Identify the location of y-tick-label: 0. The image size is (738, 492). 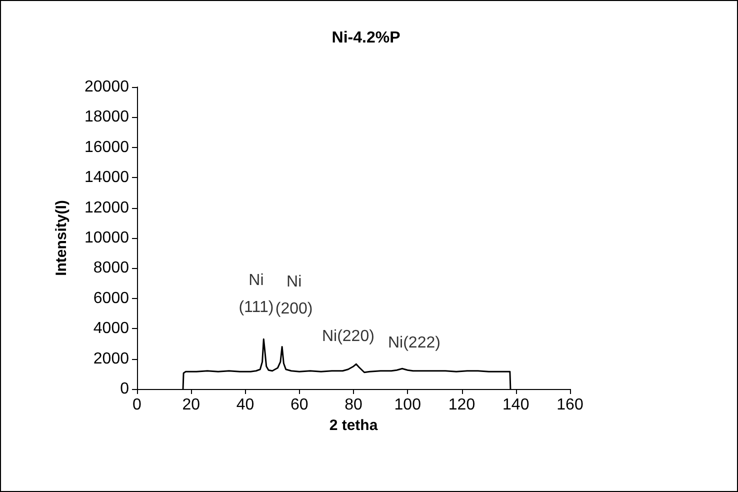
(125, 389).